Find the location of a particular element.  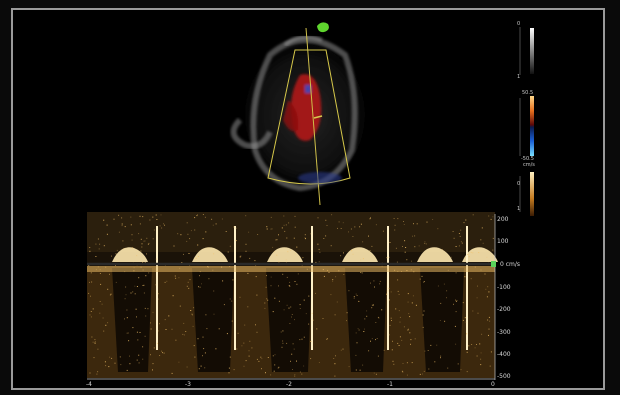

forward-flow-envelope is located at coordinates (435, 254).